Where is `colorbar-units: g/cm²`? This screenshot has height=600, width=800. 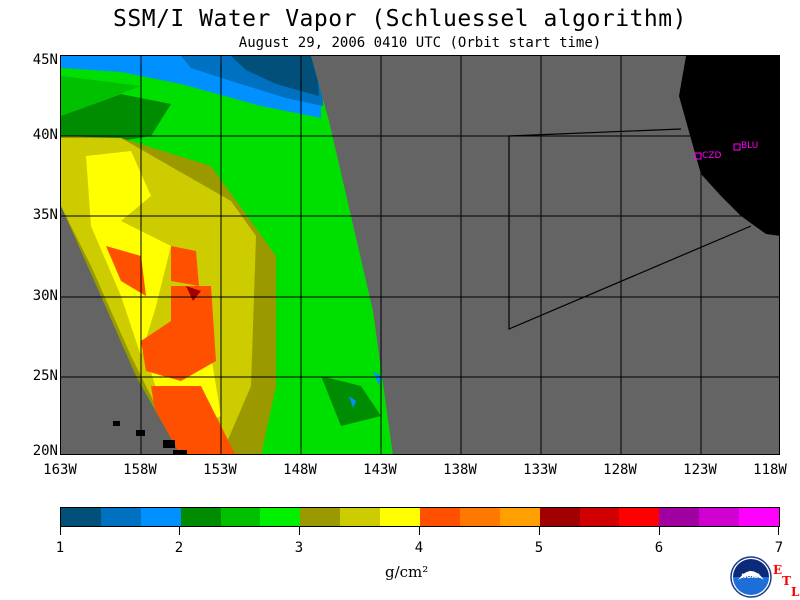
colorbar-units: g/cm² is located at coordinates (407, 572).